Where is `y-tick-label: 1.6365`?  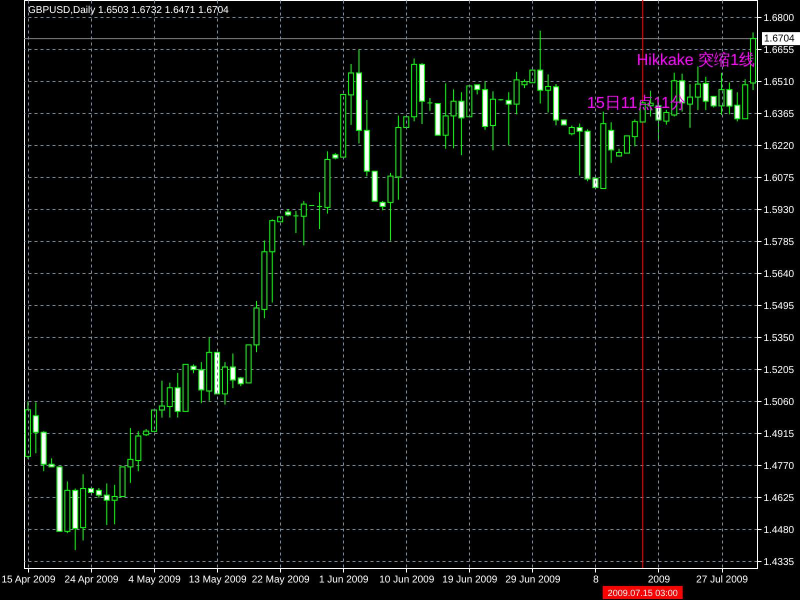 y-tick-label: 1.6365 is located at coordinates (779, 114).